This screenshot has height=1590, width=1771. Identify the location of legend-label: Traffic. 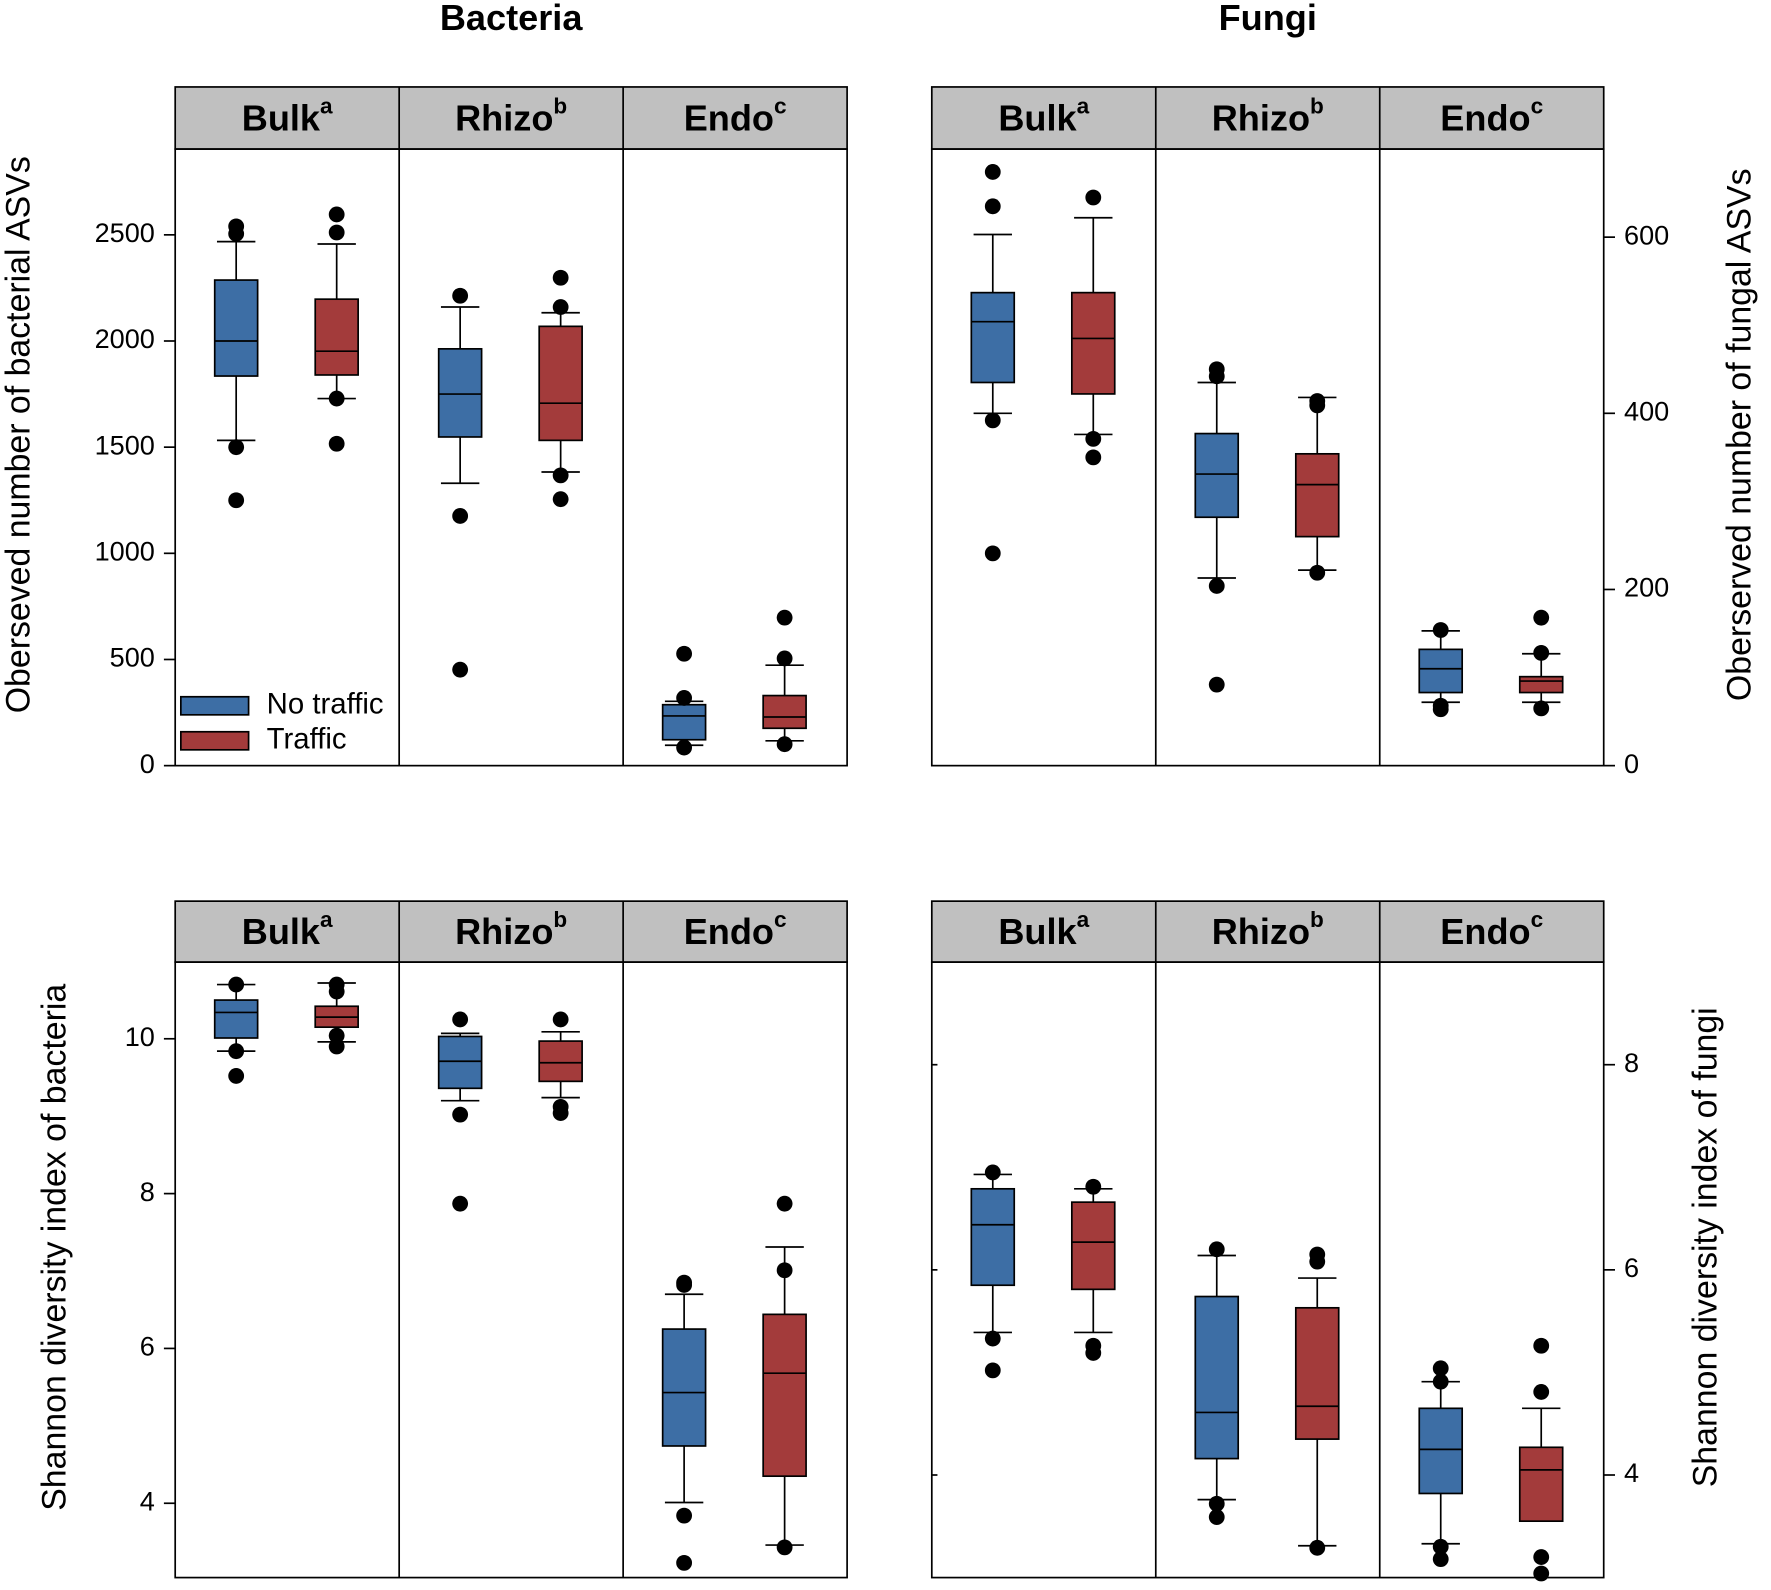
(307, 739).